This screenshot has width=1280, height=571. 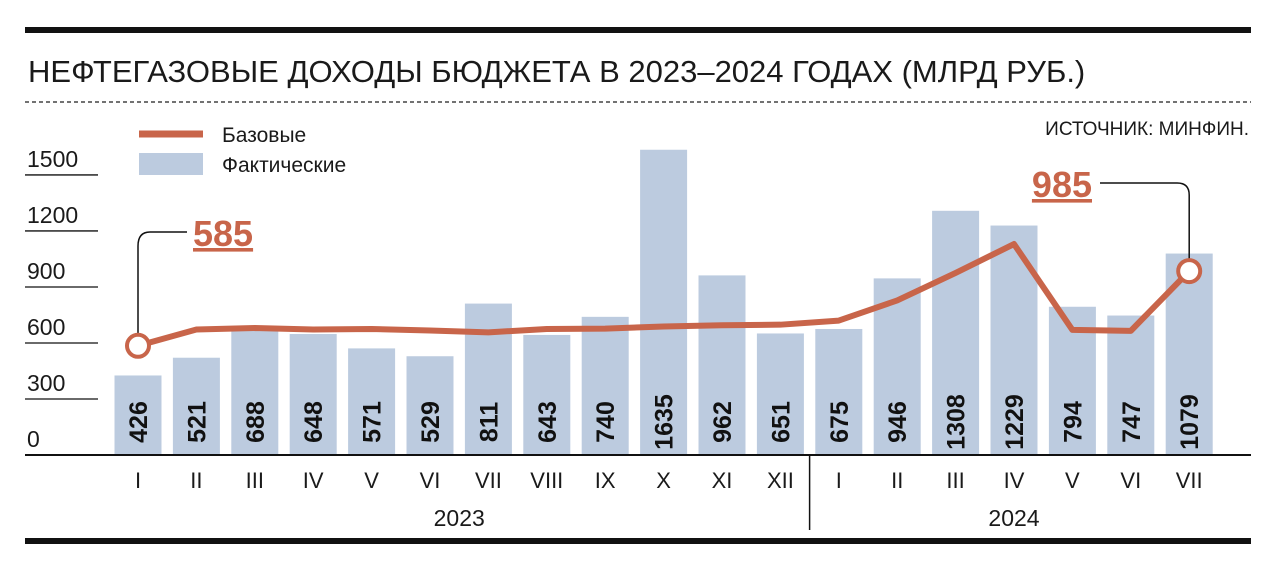 I want to click on x-tick-label: VIII, so click(x=546, y=480).